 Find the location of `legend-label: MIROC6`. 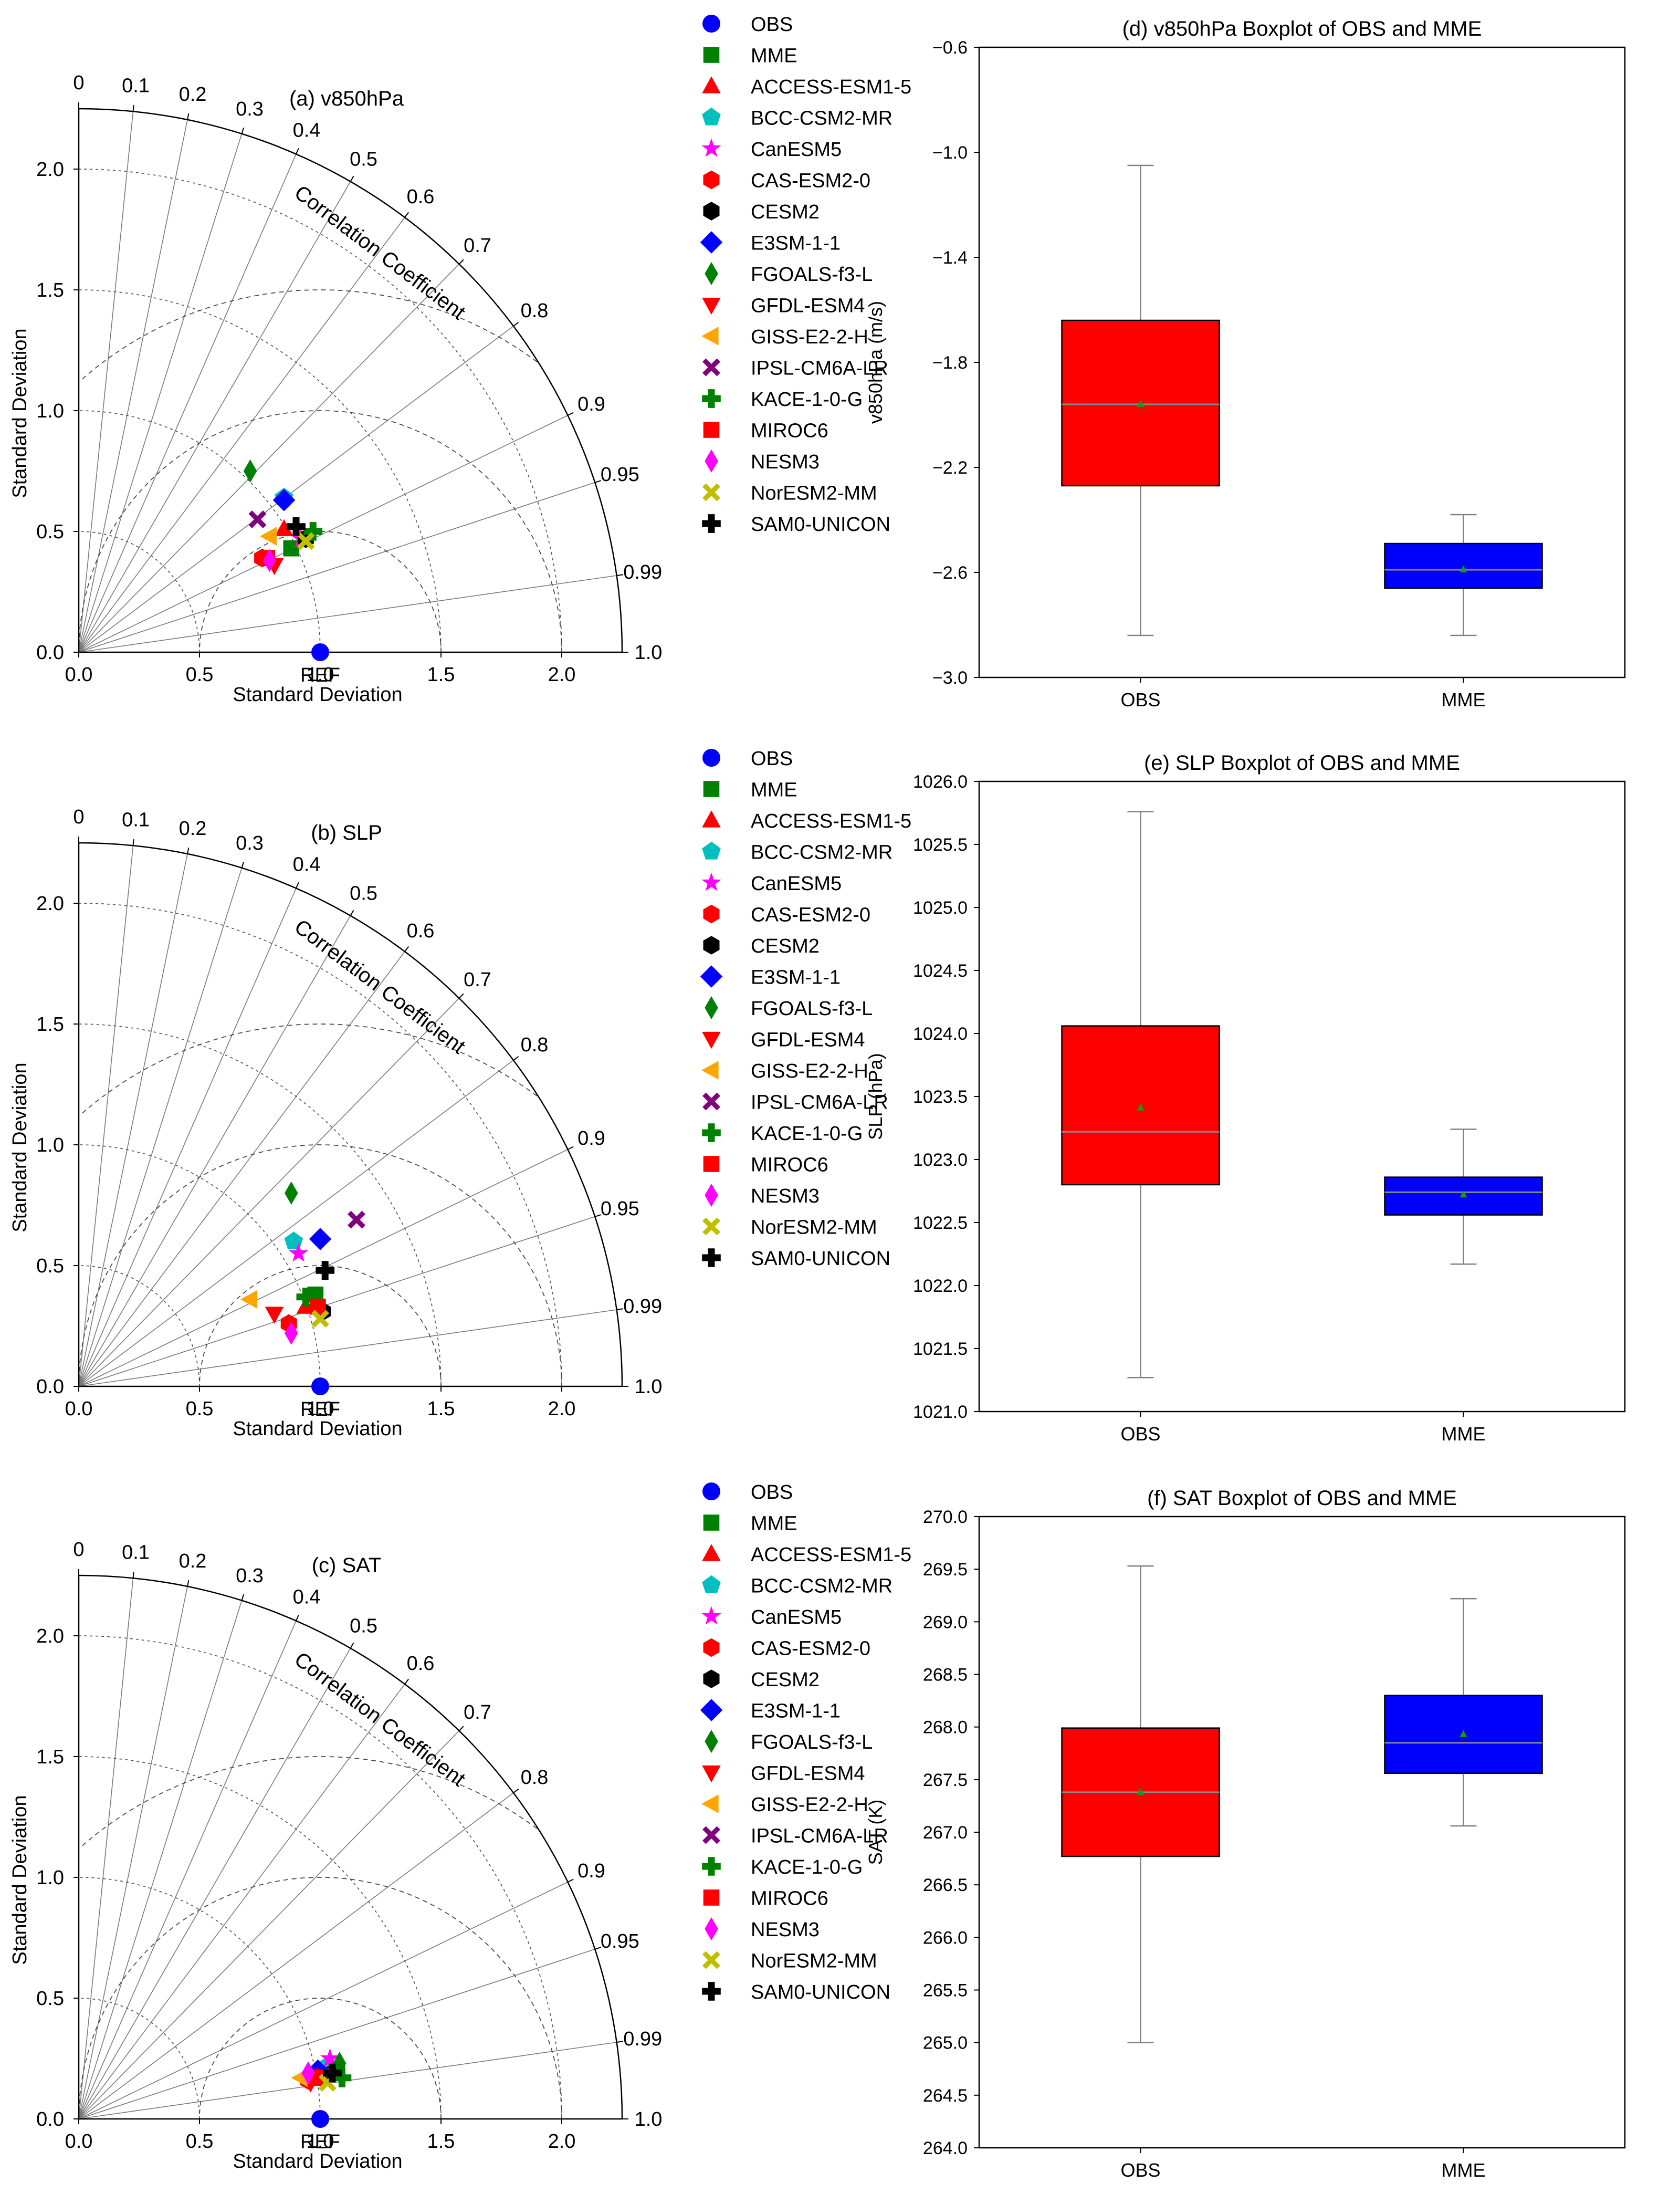

legend-label: MIROC6 is located at coordinates (789, 431).